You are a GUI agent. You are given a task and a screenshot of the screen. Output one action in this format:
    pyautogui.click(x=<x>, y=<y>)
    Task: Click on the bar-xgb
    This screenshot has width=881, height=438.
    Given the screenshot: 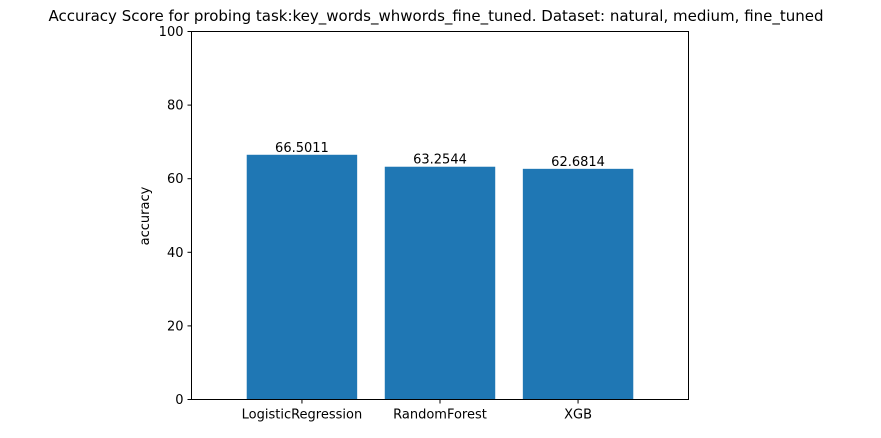 What is the action you would take?
    pyautogui.click(x=578, y=284)
    